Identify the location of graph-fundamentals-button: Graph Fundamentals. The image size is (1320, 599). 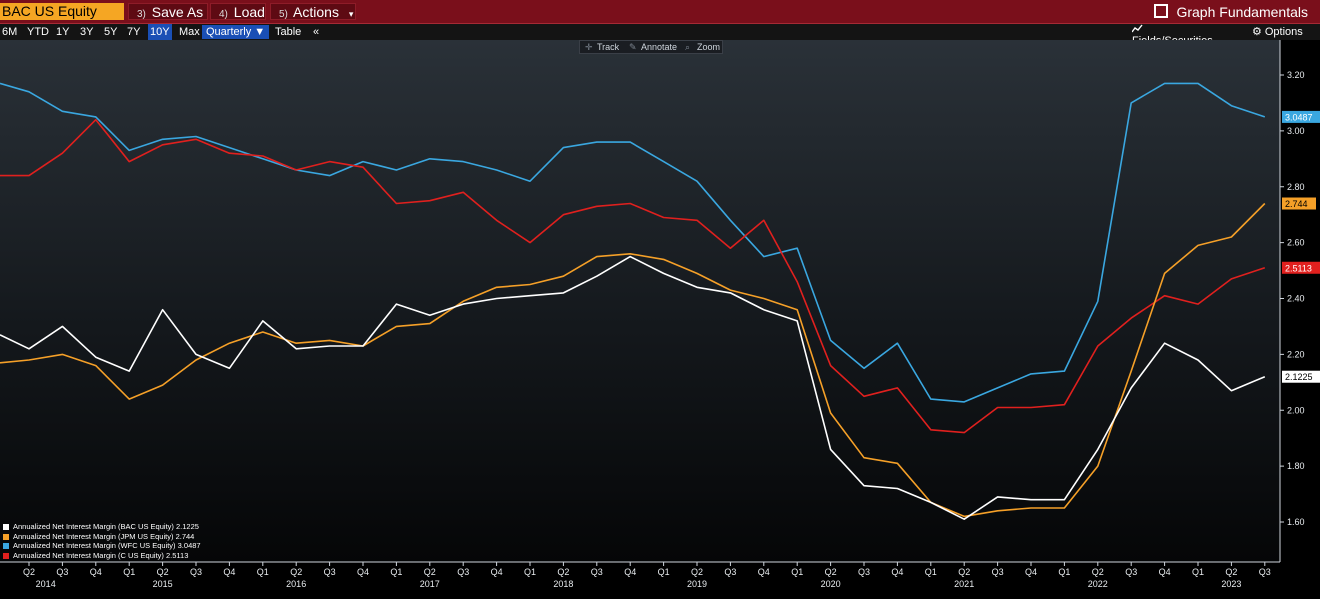
(1231, 11).